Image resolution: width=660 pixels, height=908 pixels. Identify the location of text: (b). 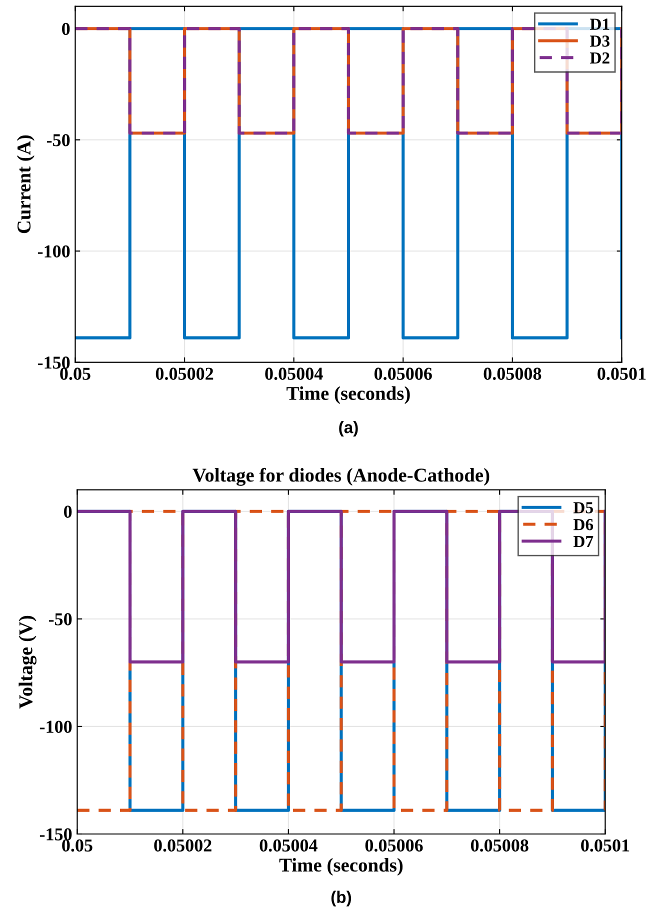
(341, 898).